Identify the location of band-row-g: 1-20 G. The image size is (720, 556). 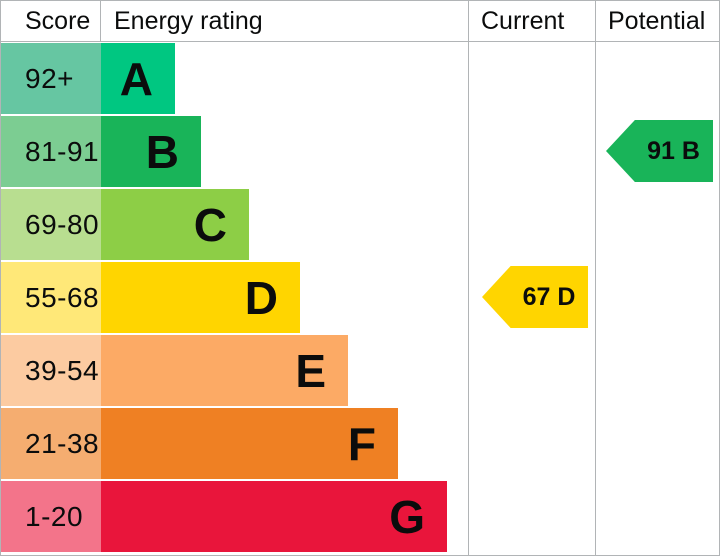
(360, 516).